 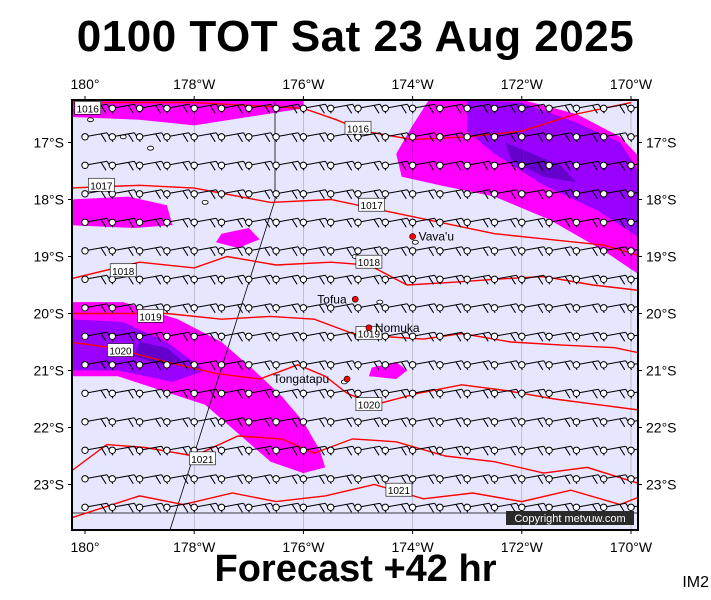 What do you see at coordinates (194, 84) in the screenshot?
I see `lon-tick-label-top: 178°W` at bounding box center [194, 84].